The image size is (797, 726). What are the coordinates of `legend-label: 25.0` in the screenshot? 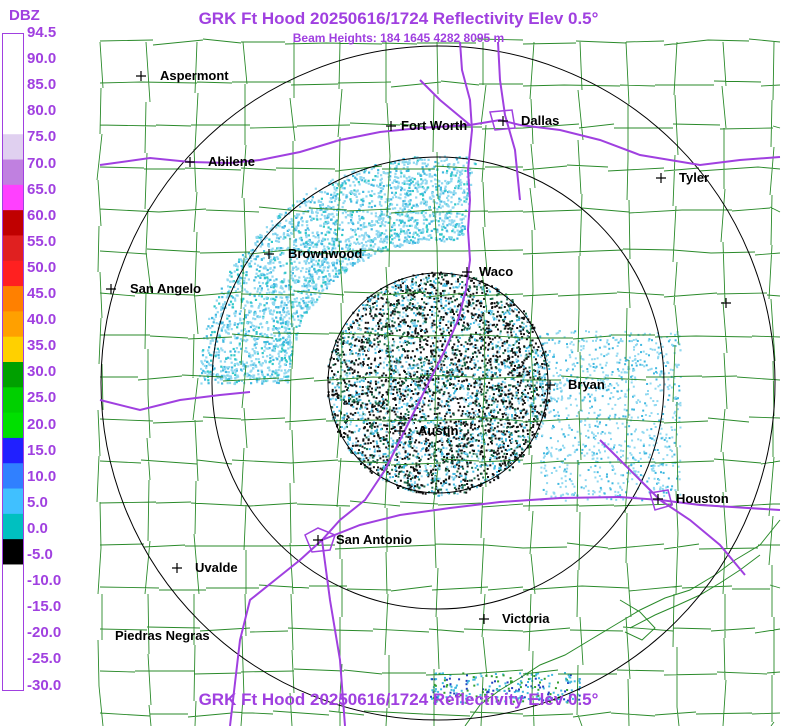 It's located at (42, 398).